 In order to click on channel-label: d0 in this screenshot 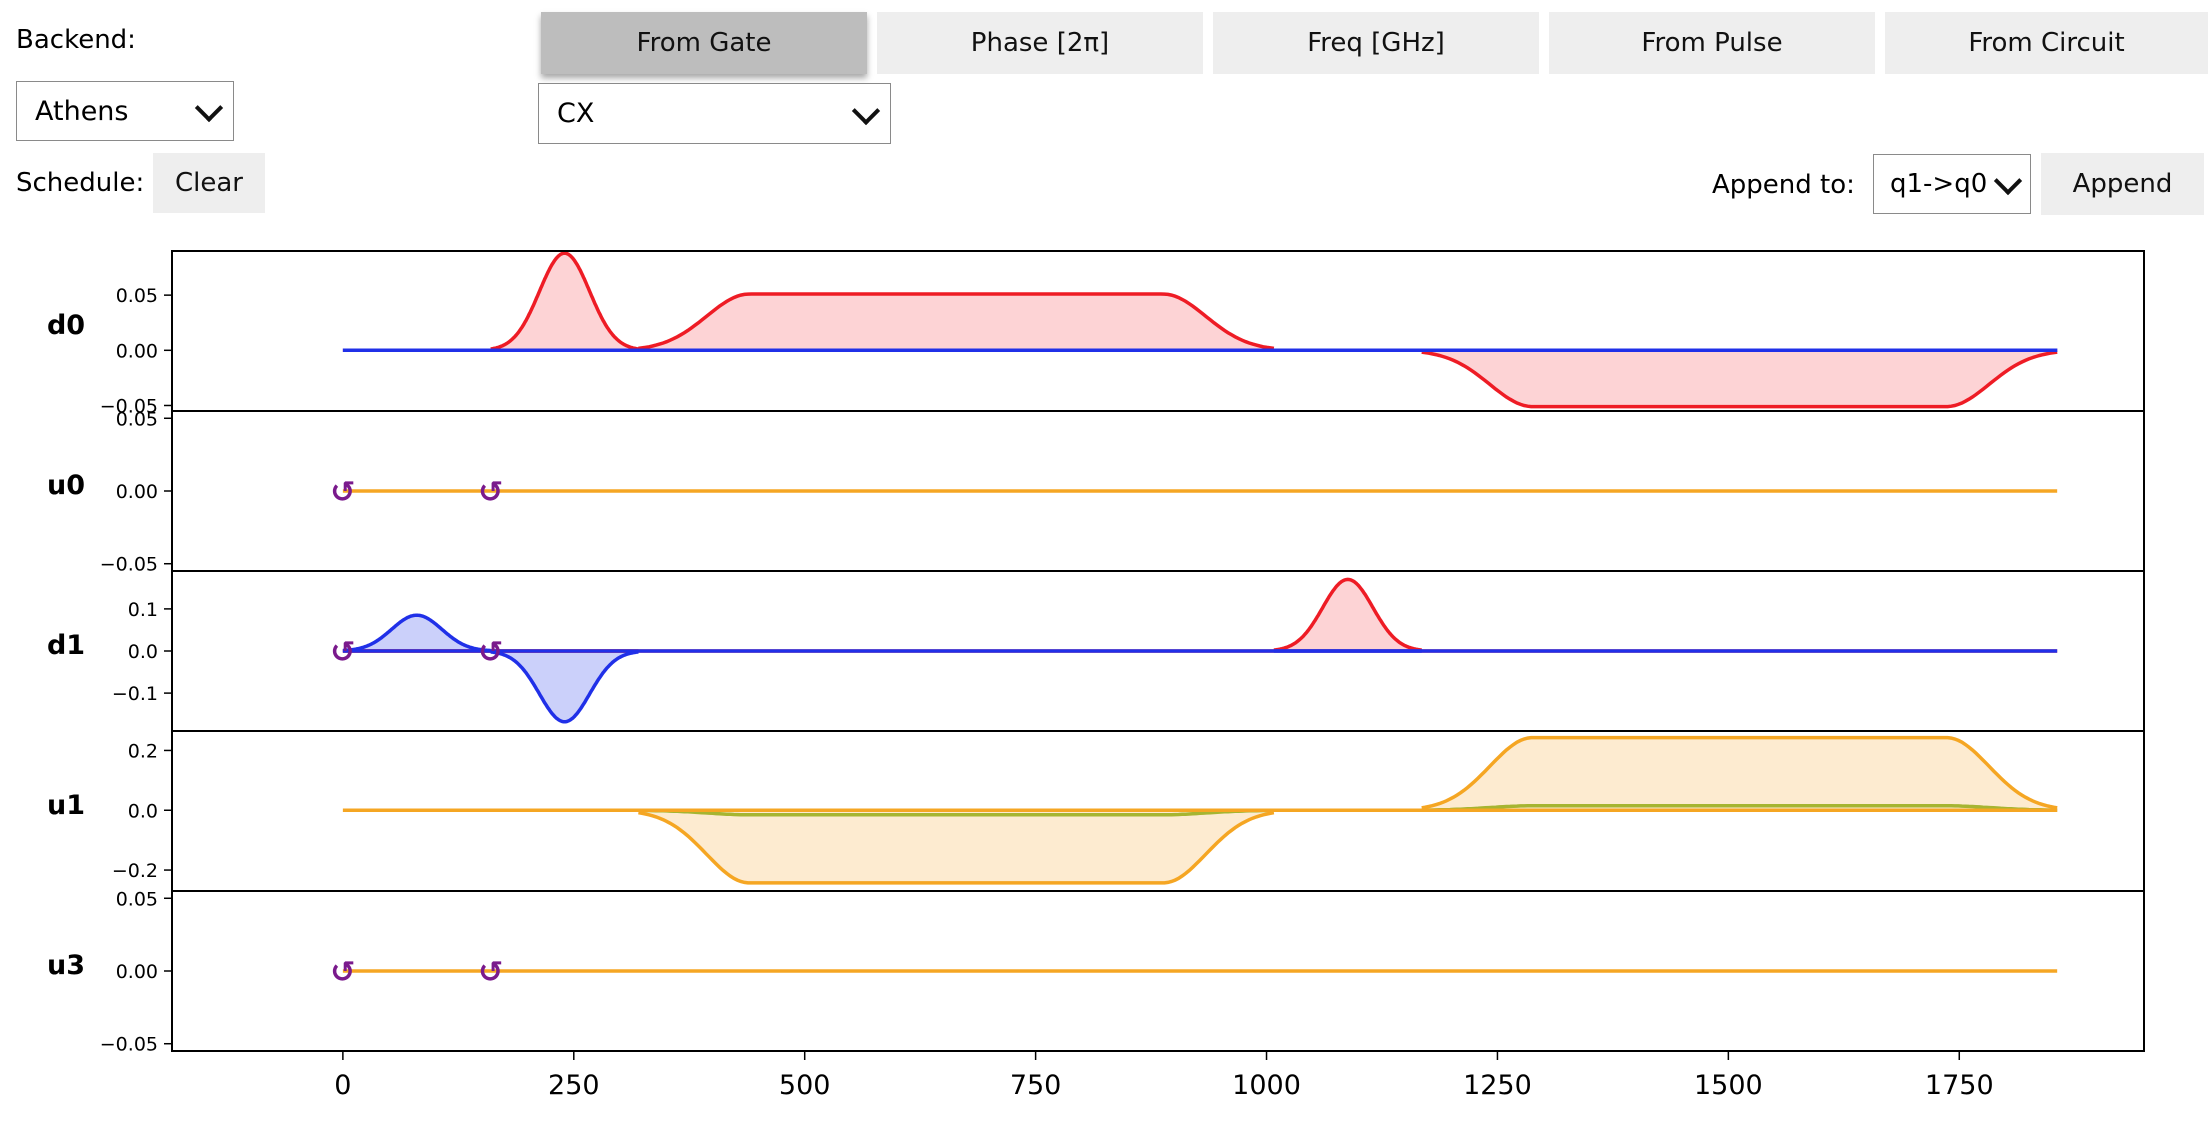, I will do `click(66, 325)`.